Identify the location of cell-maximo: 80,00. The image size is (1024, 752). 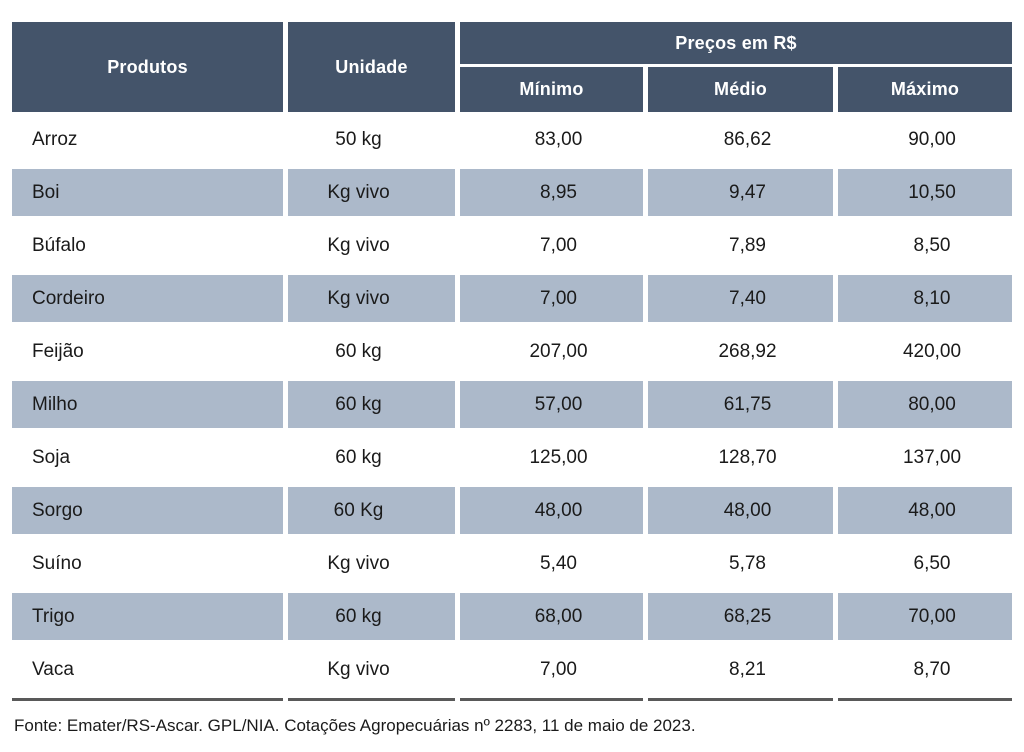
(925, 404).